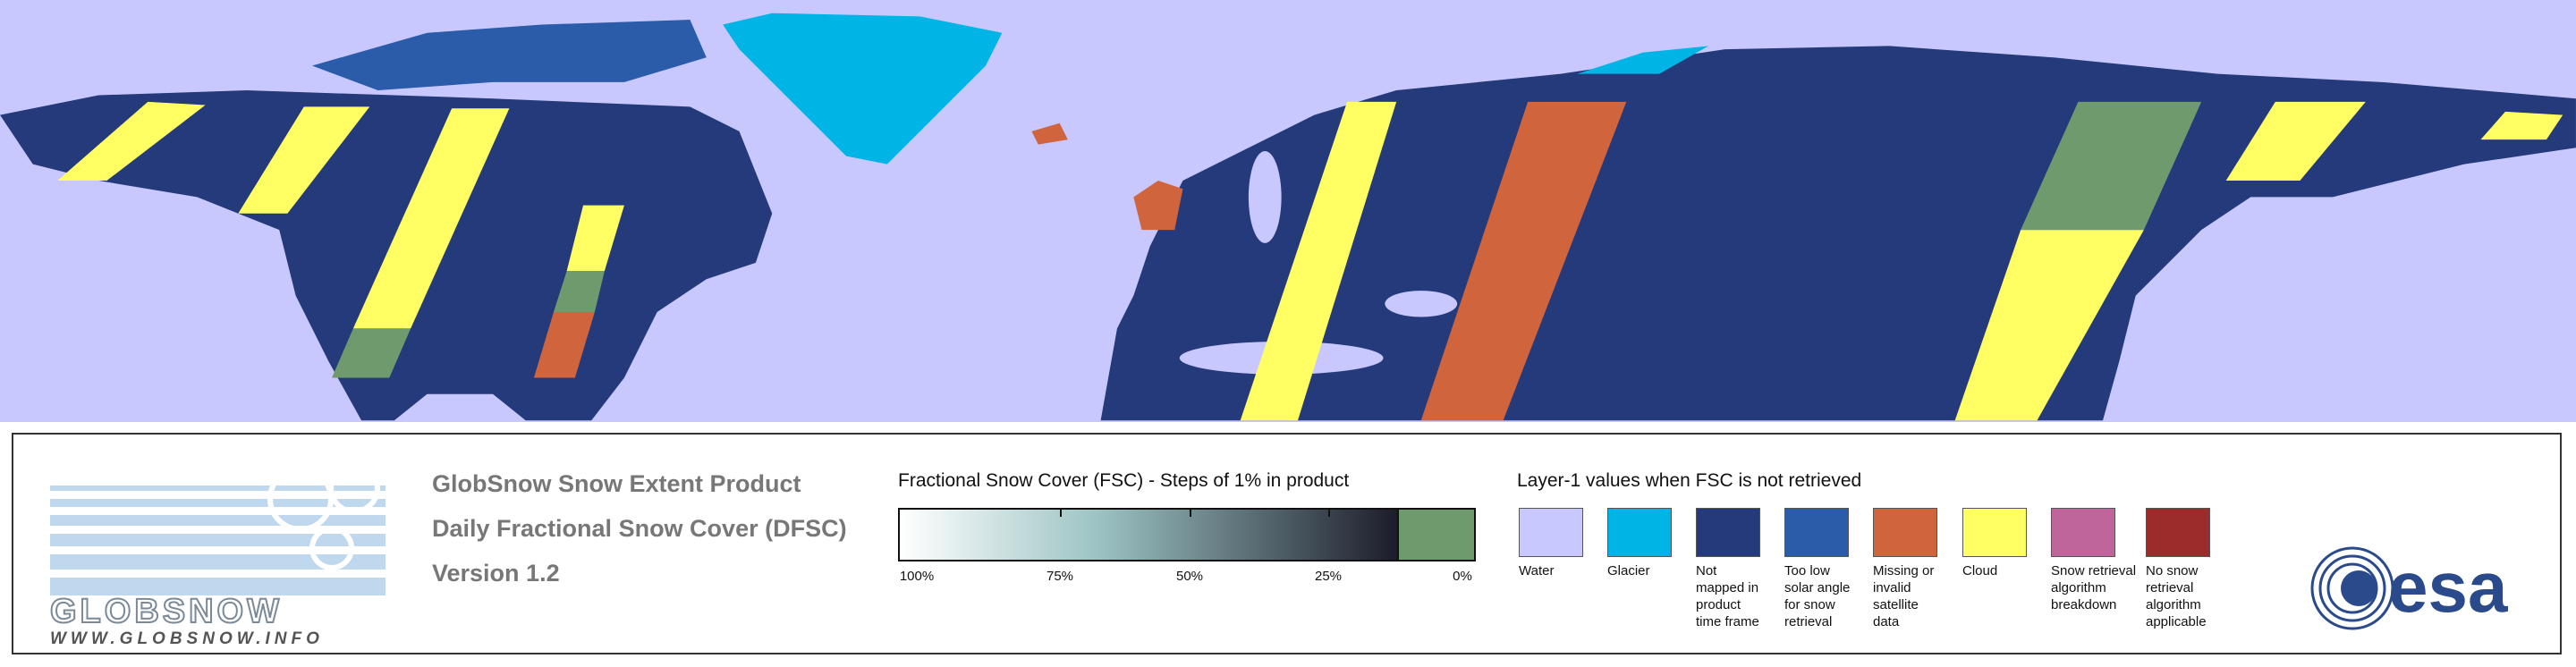 The image size is (2576, 667). What do you see at coordinates (863, 89) in the screenshot?
I see `greenland` at bounding box center [863, 89].